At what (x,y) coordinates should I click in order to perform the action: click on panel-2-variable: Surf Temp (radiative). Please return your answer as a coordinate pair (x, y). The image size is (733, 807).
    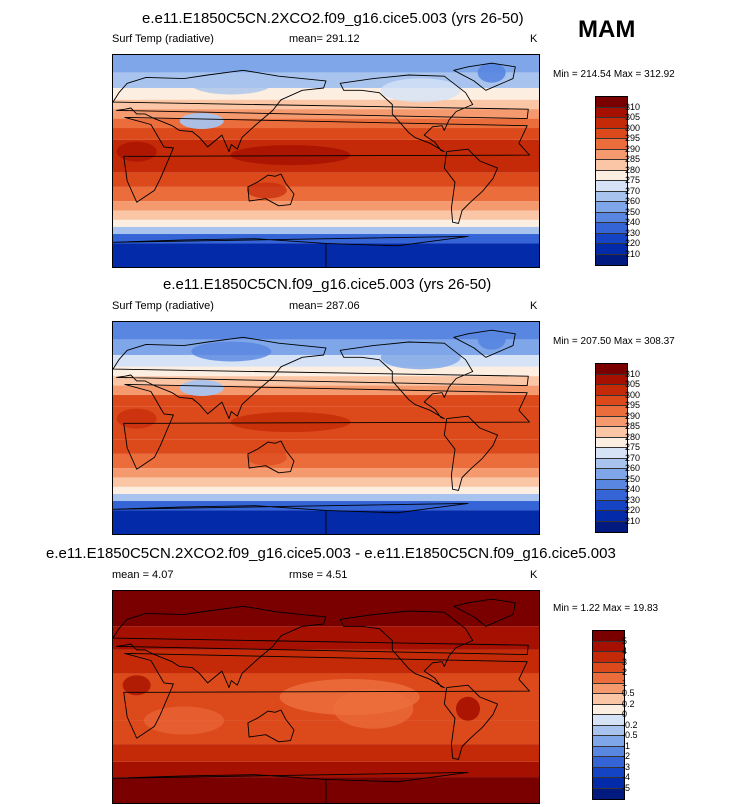
    Looking at the image, I should click on (163, 306).